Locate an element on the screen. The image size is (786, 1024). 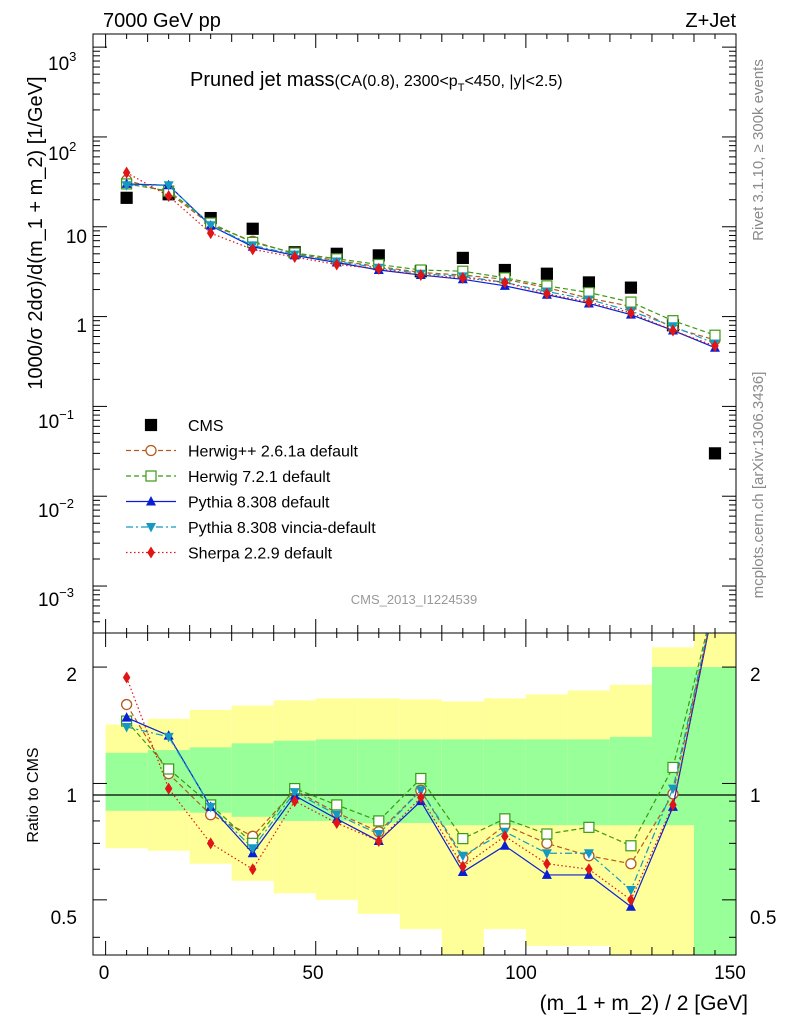
legend-label-sherpa-2-2-9-default: Sherpa 2.2.9 default is located at coordinates (260, 554).